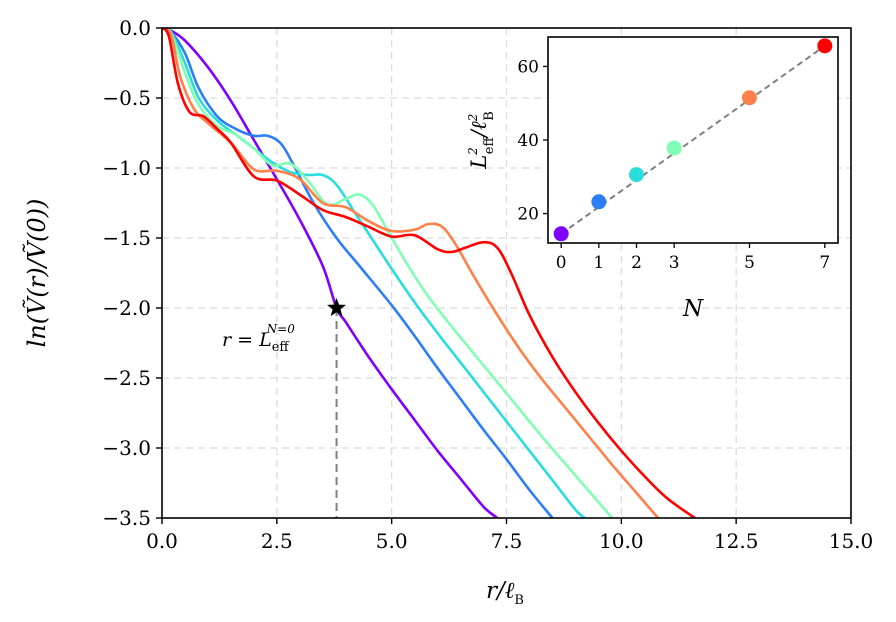 Image resolution: width=896 pixels, height=622 pixels. What do you see at coordinates (337, 307) in the screenshot?
I see `effective-length-star-marker` at bounding box center [337, 307].